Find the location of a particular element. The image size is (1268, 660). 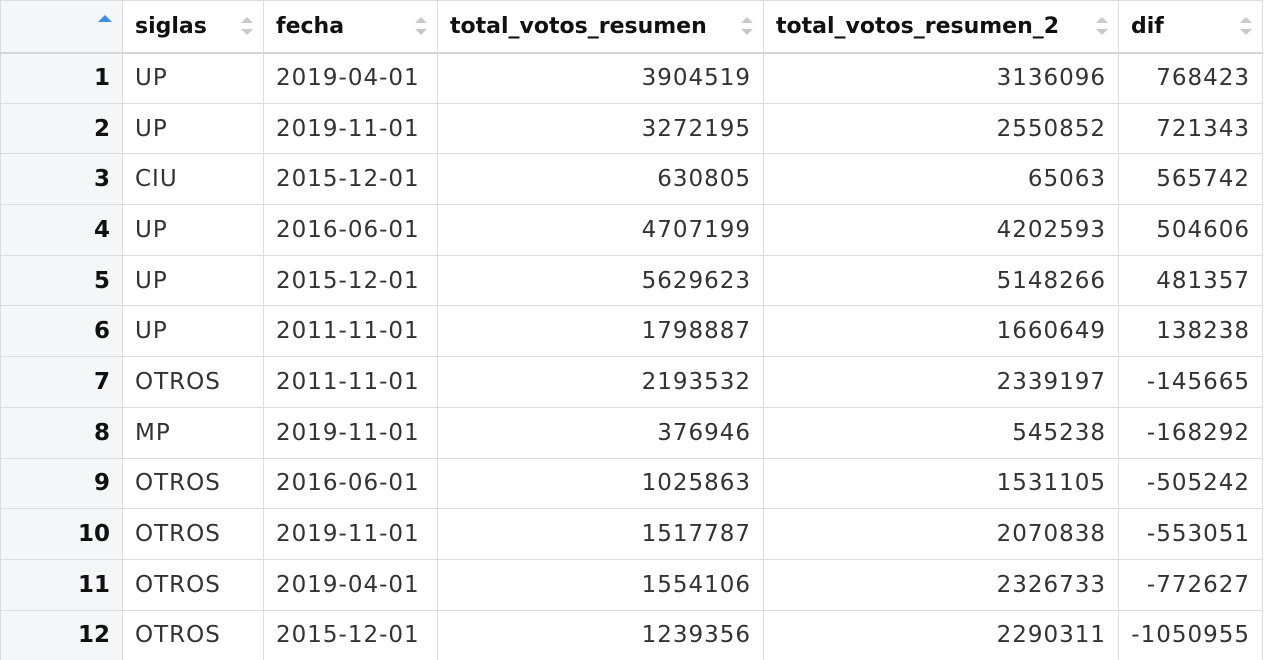

column-header-total-votos-resumen-2: total_votos_resumen_2 is located at coordinates (941, 27).